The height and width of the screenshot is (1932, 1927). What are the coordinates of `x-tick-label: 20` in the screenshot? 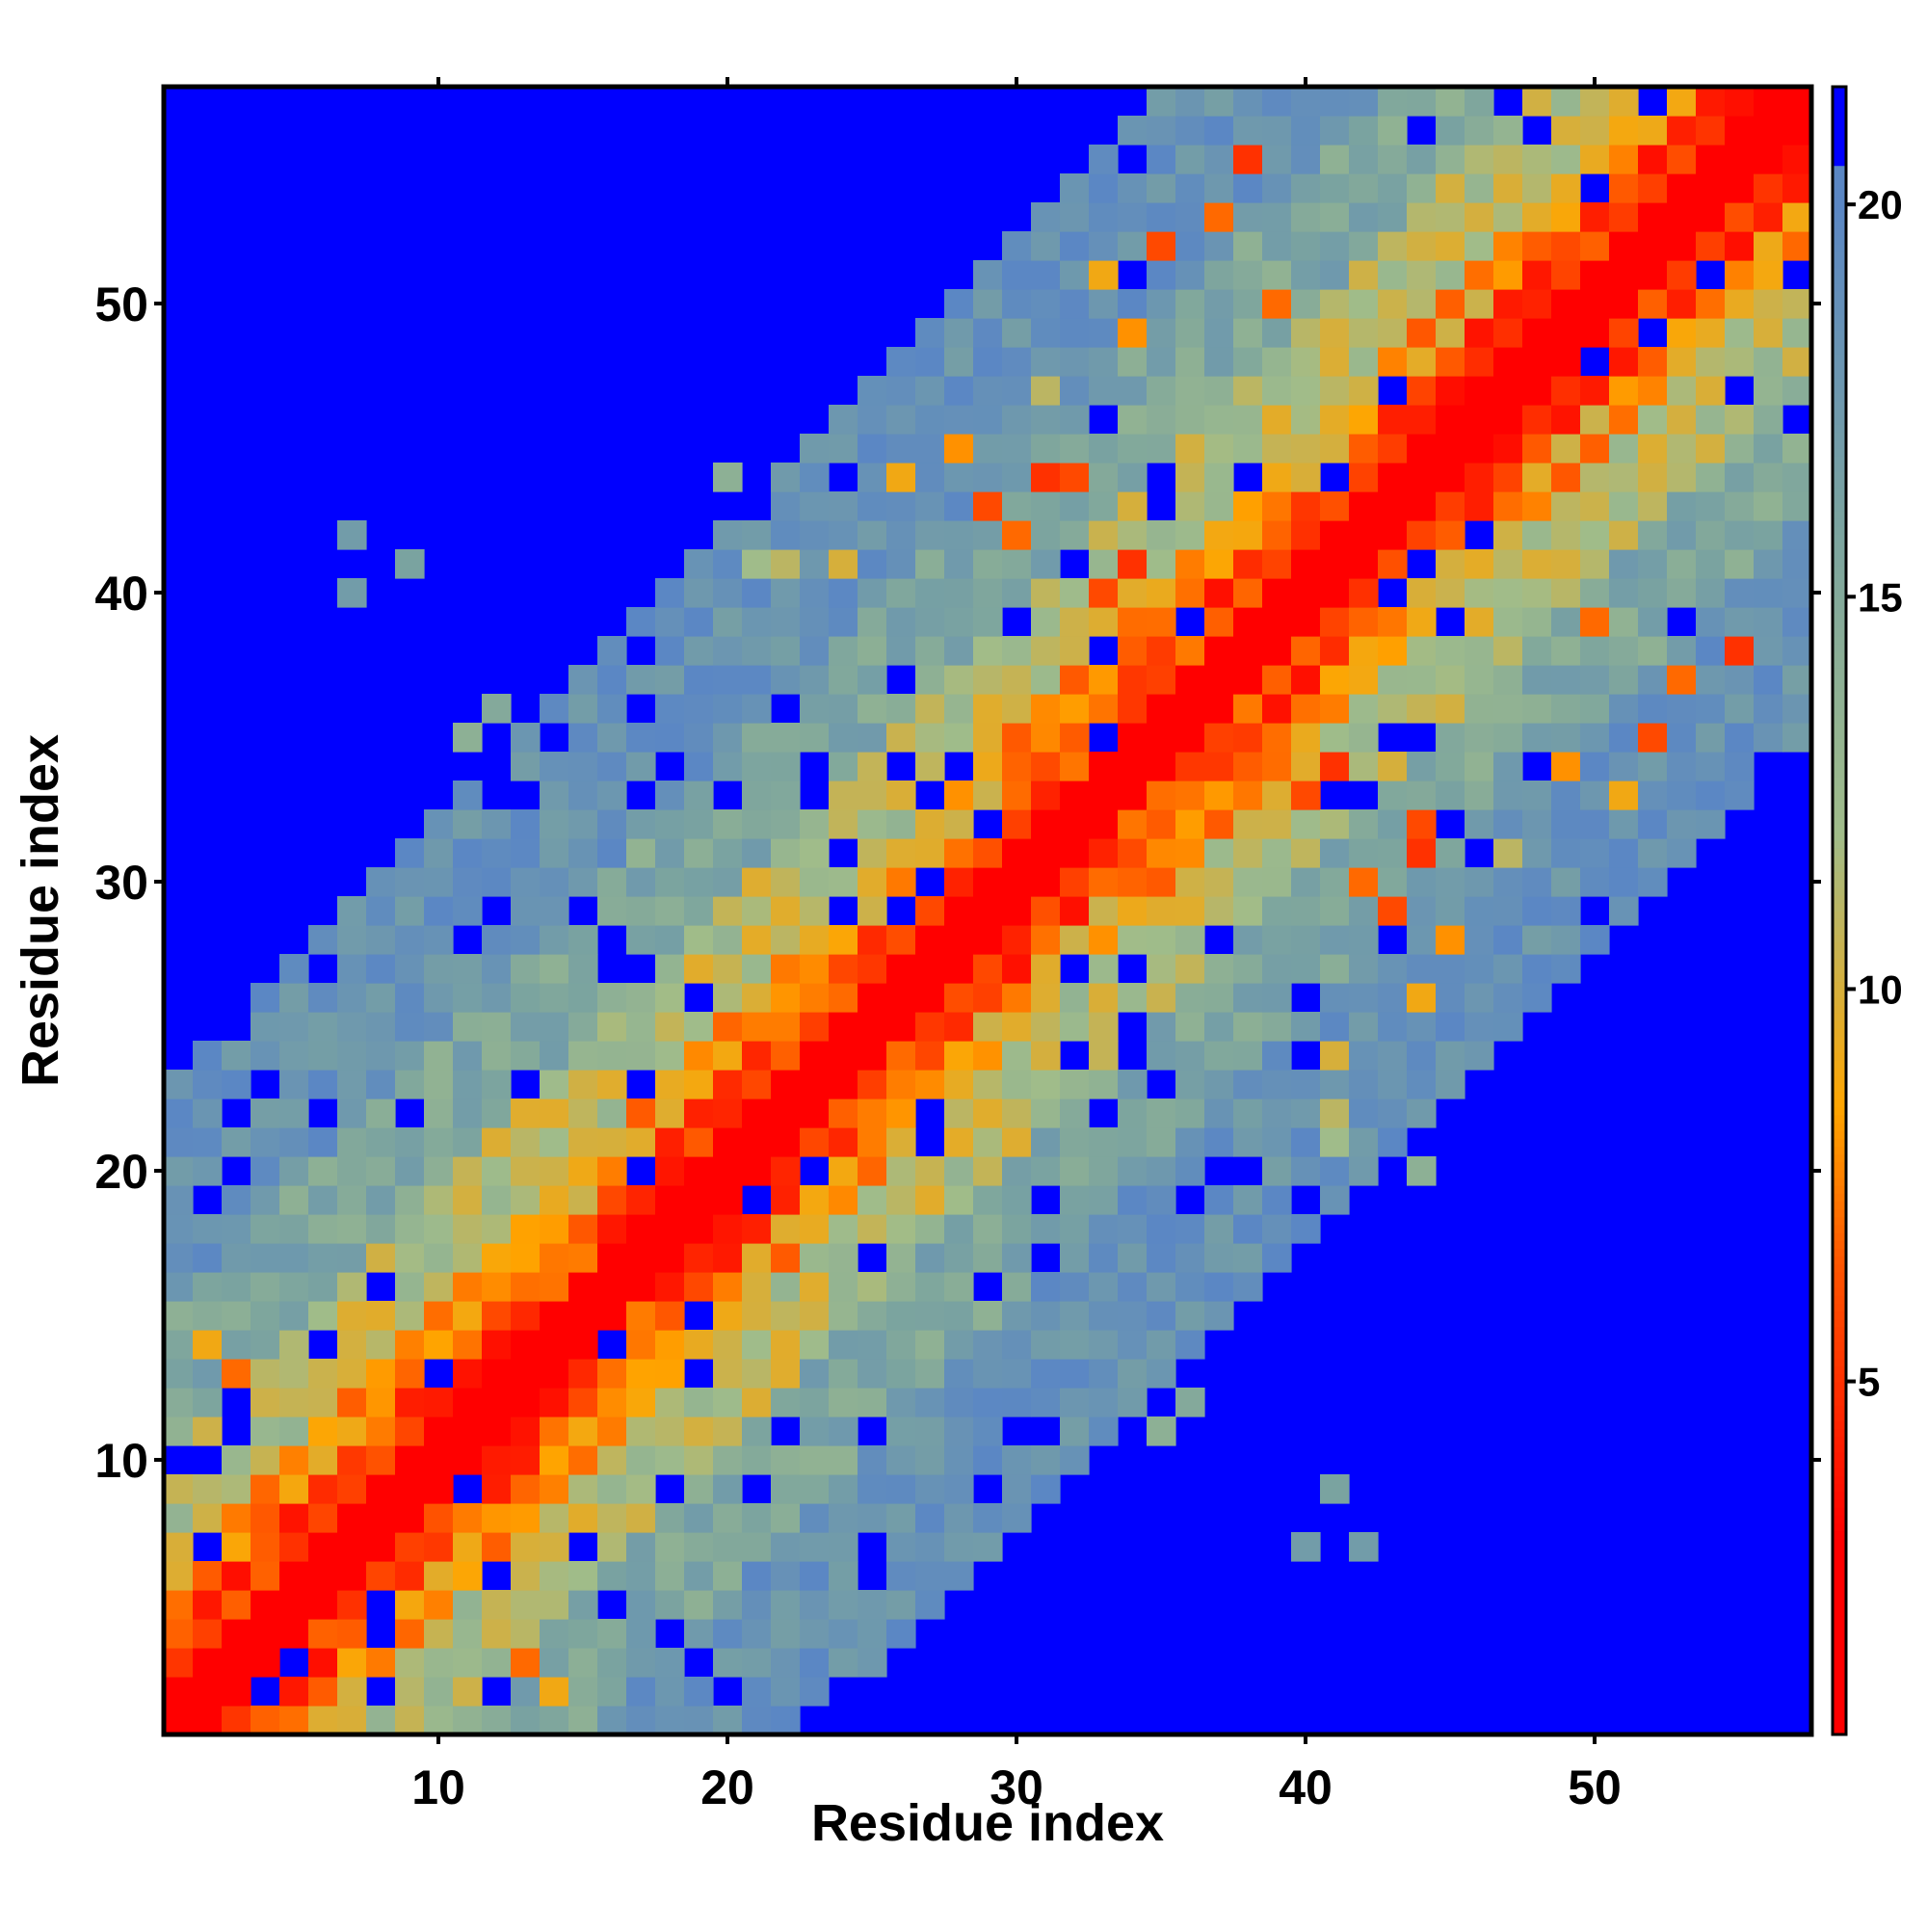 It's located at (727, 1787).